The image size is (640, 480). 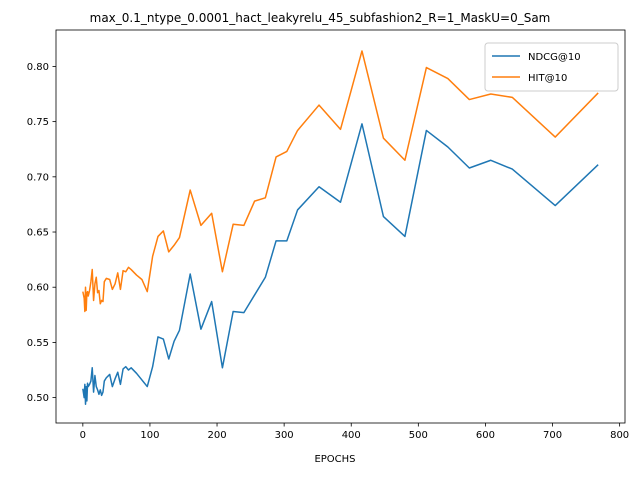 I want to click on legend-label-ndcg: NDCG@10, so click(x=554, y=57).